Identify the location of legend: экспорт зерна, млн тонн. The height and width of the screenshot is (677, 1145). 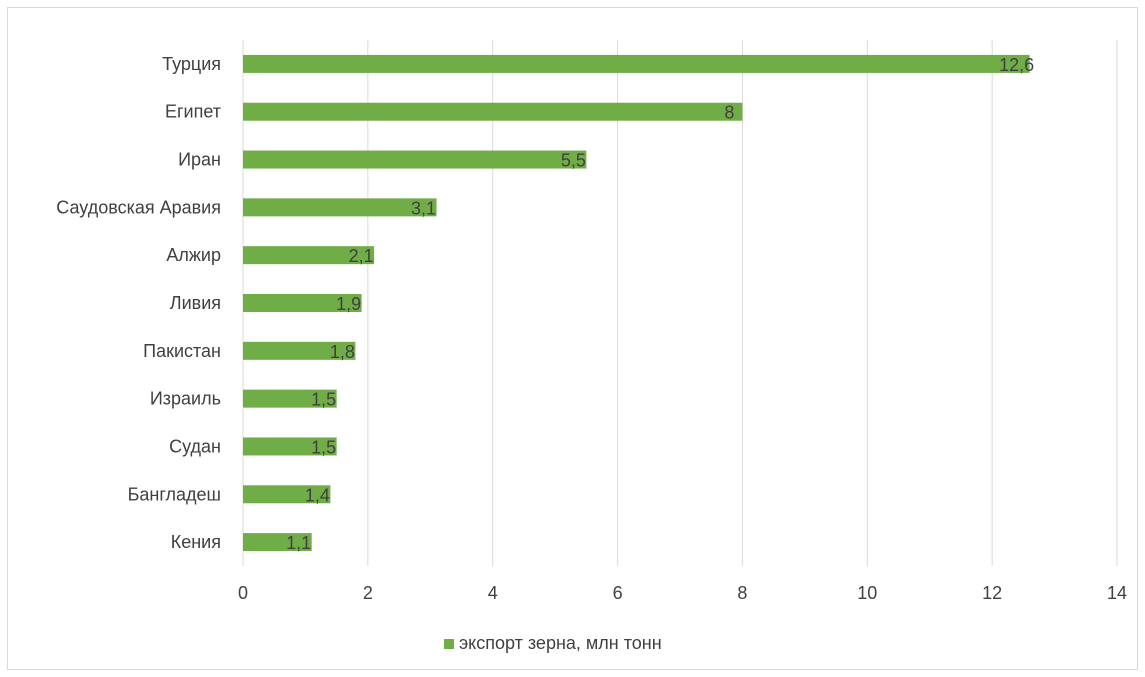
(553, 643).